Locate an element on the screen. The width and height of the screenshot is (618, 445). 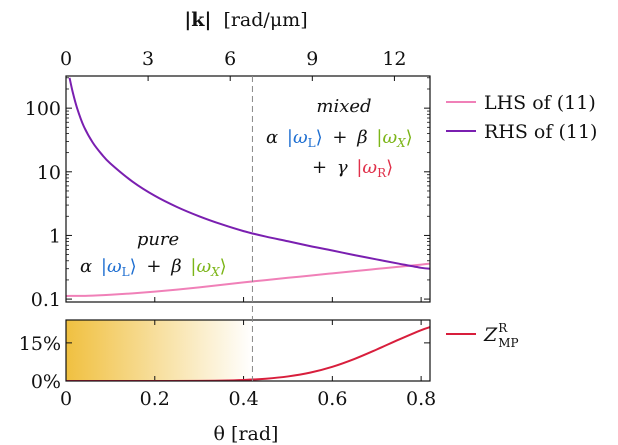
annotation-mixed-formula-line2: + γ |ωR⟩ is located at coordinates (352, 168).